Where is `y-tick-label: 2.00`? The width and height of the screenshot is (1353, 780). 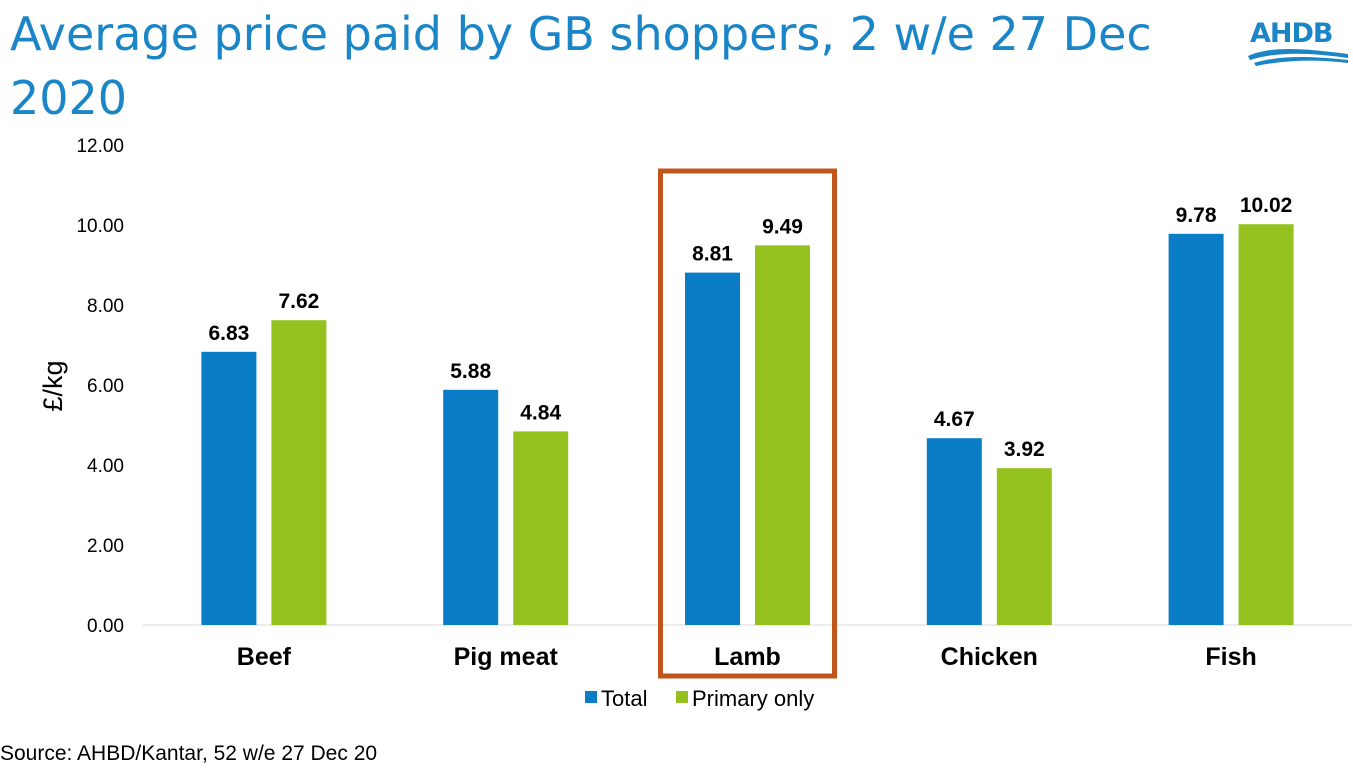
y-tick-label: 2.00 is located at coordinates (105, 546).